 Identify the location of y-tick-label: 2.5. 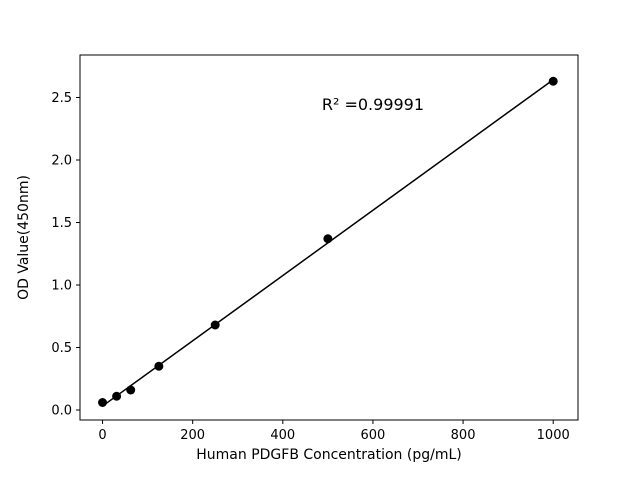
(61, 98).